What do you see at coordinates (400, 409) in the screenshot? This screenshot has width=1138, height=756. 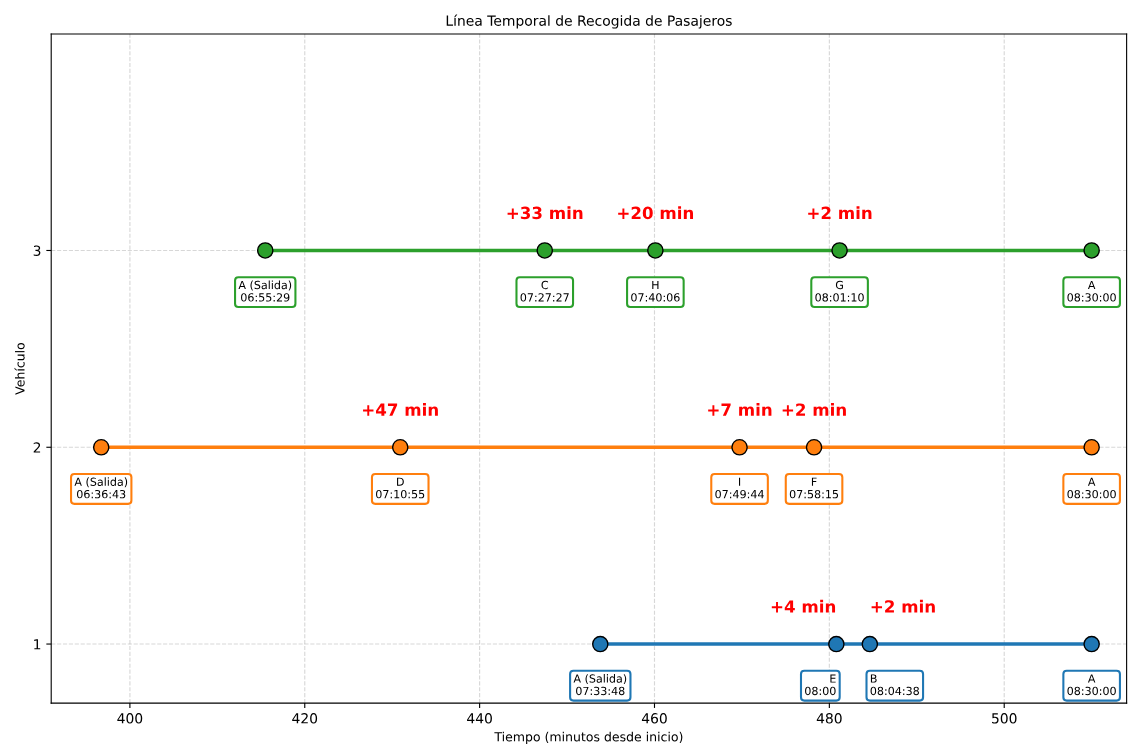 I see `annotation: +47 min` at bounding box center [400, 409].